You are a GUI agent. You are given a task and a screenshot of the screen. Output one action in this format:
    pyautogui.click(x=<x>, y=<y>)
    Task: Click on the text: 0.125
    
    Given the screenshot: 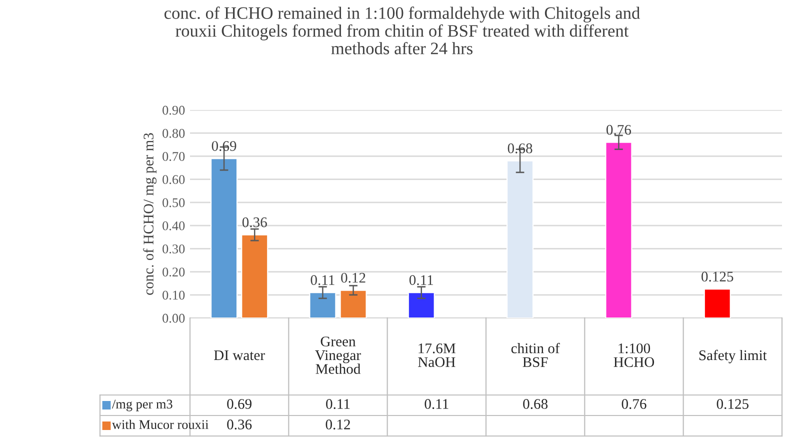 What is the action you would take?
    pyautogui.click(x=732, y=404)
    